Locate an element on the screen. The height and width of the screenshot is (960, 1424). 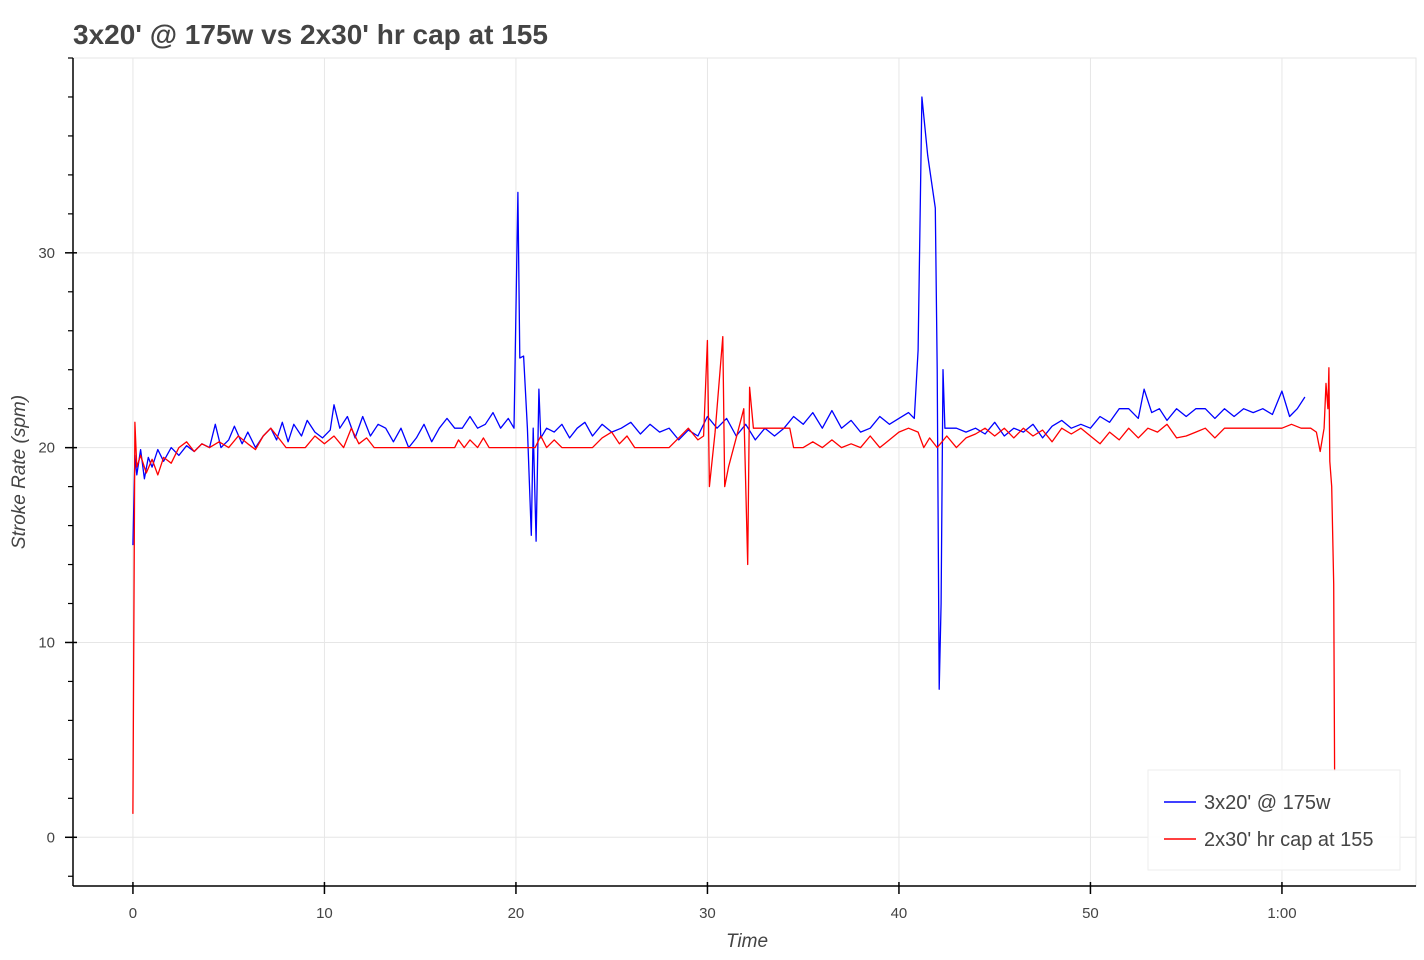
legend-label-series-1: 3x20' @ 175w is located at coordinates (1267, 803).